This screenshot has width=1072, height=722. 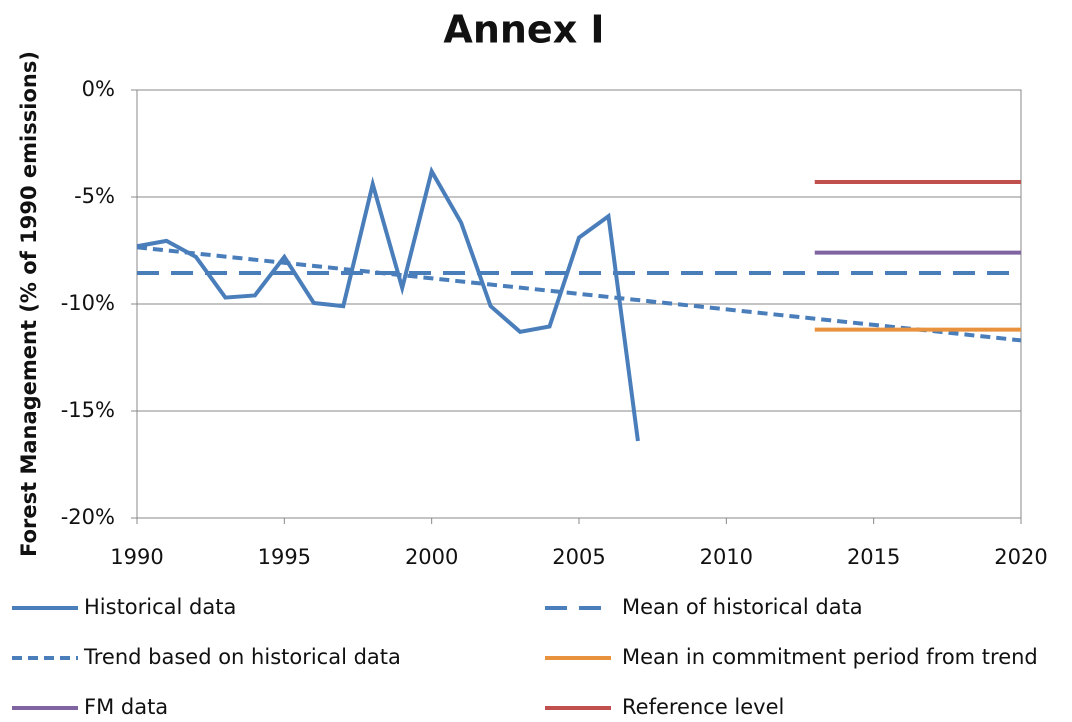 I want to click on x-tick-label: 2010, so click(x=726, y=557).